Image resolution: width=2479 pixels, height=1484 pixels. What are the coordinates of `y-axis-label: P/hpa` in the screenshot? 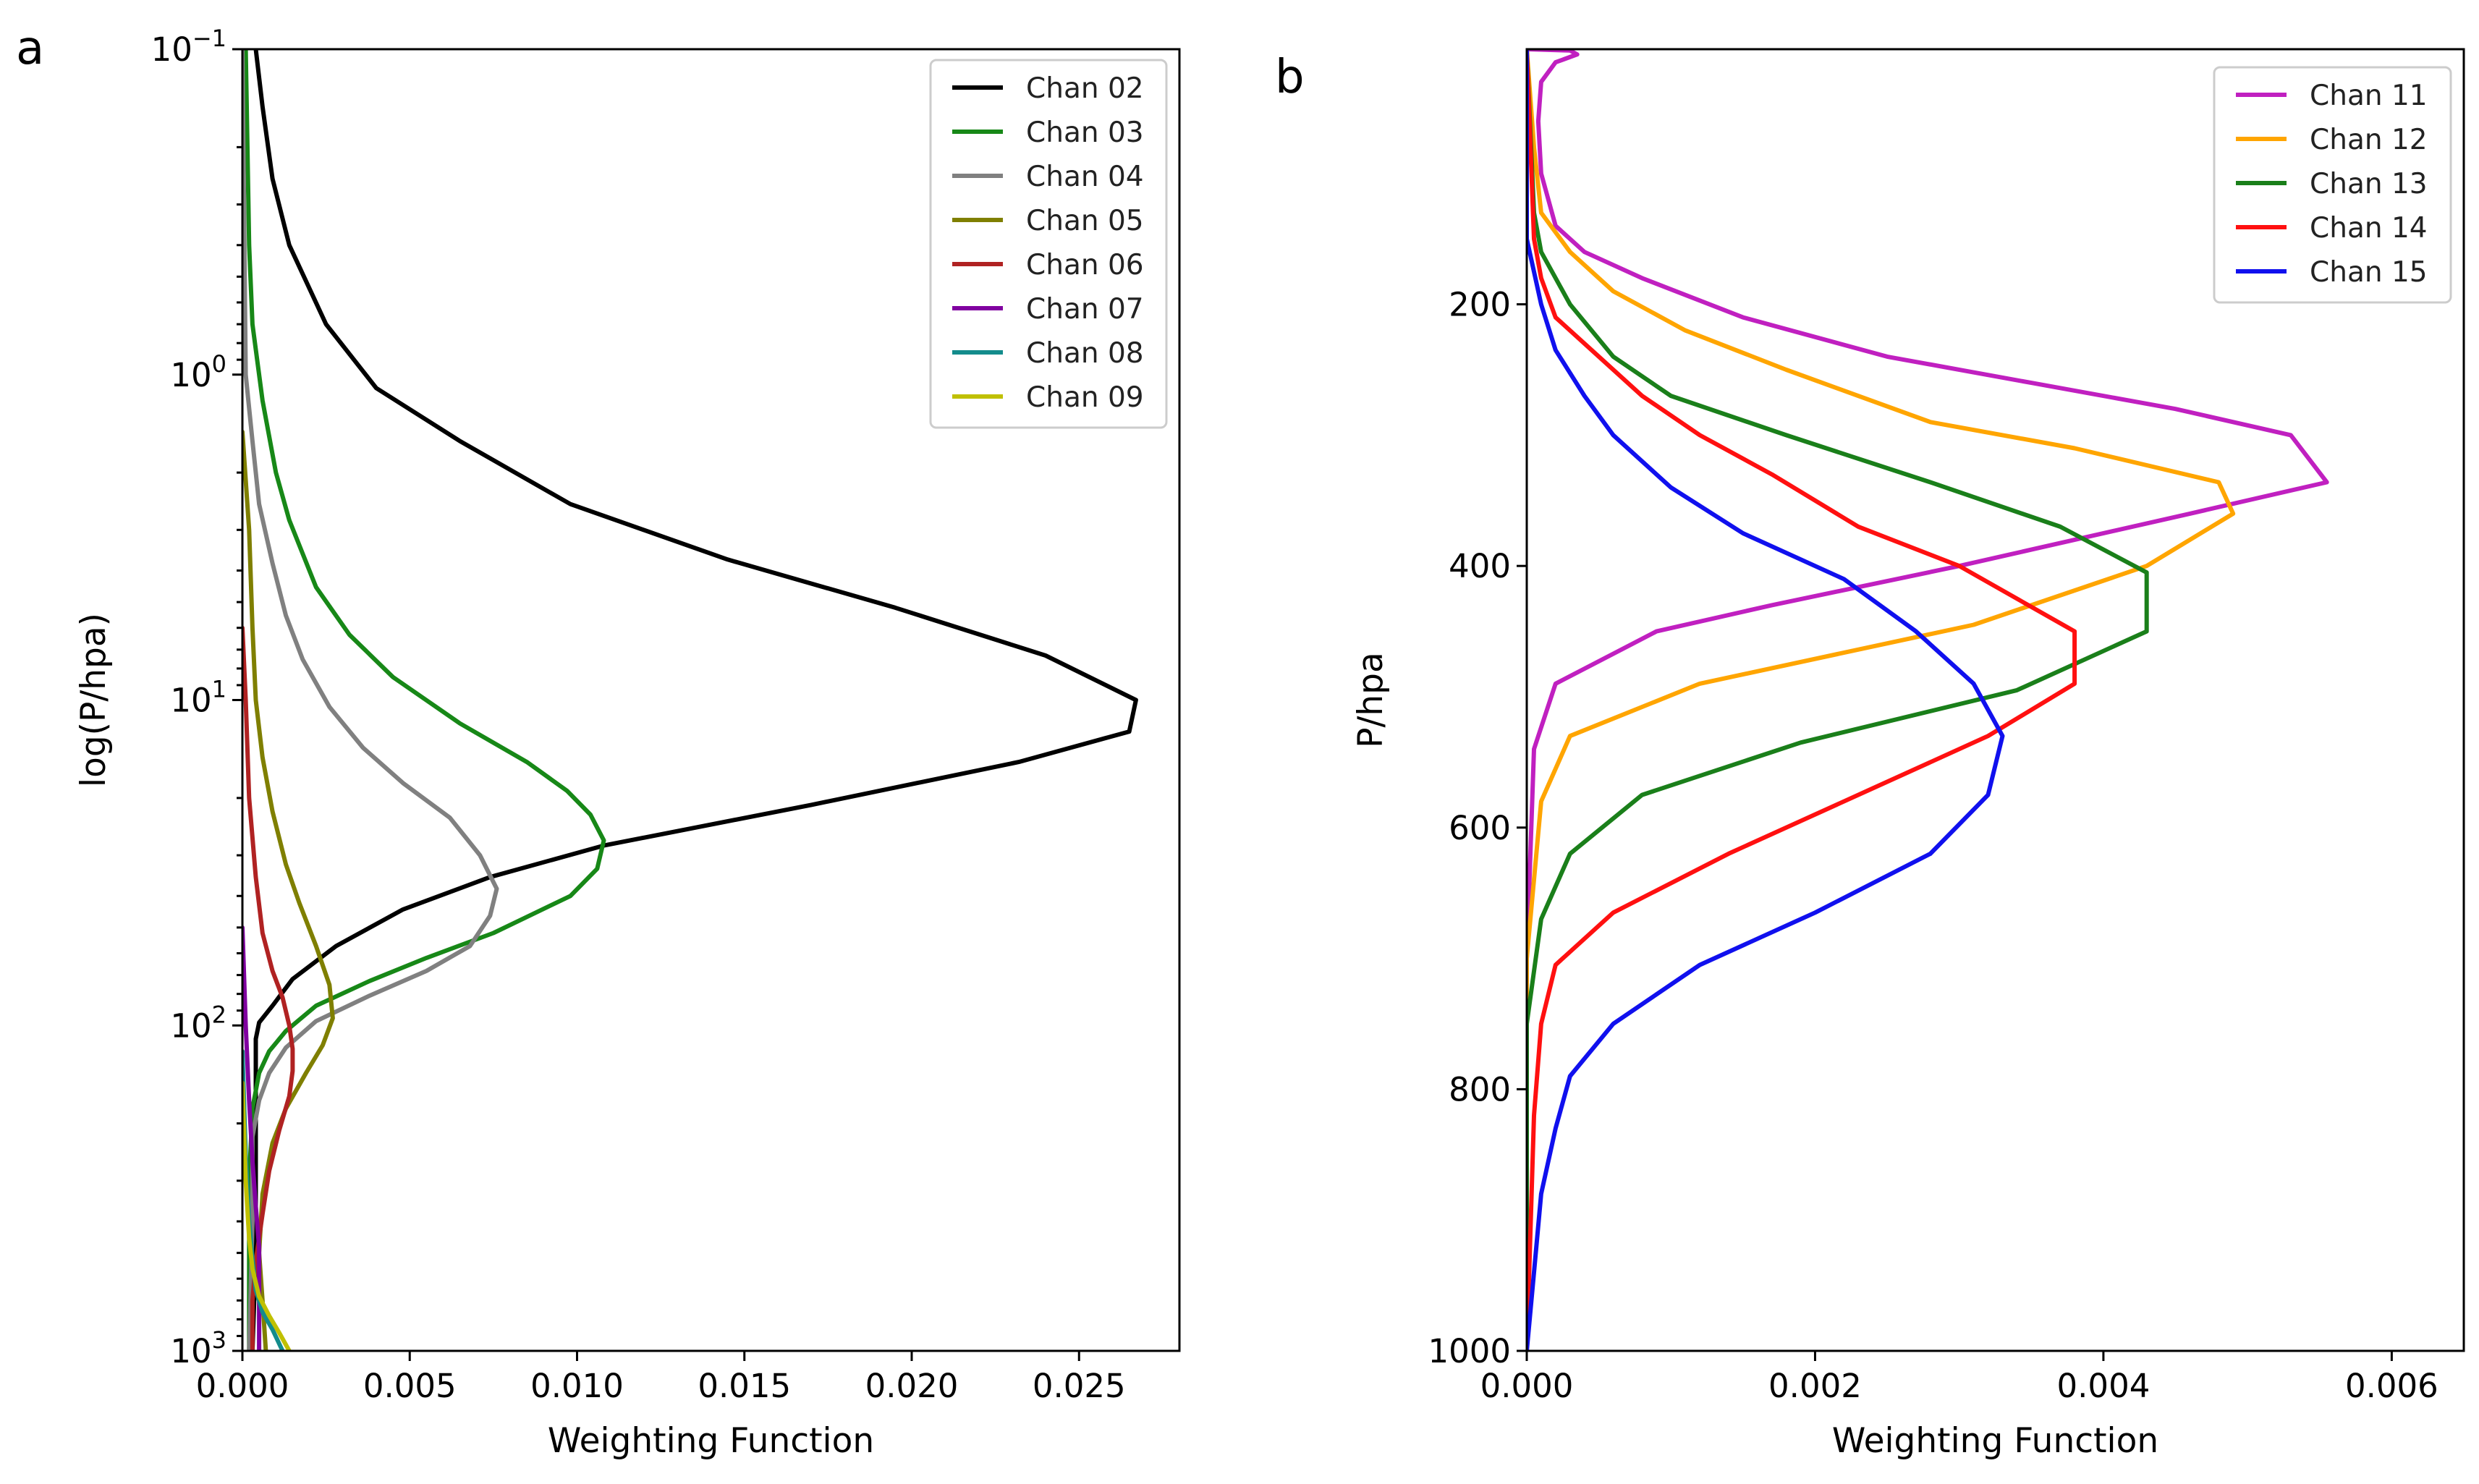 It's located at (1371, 700).